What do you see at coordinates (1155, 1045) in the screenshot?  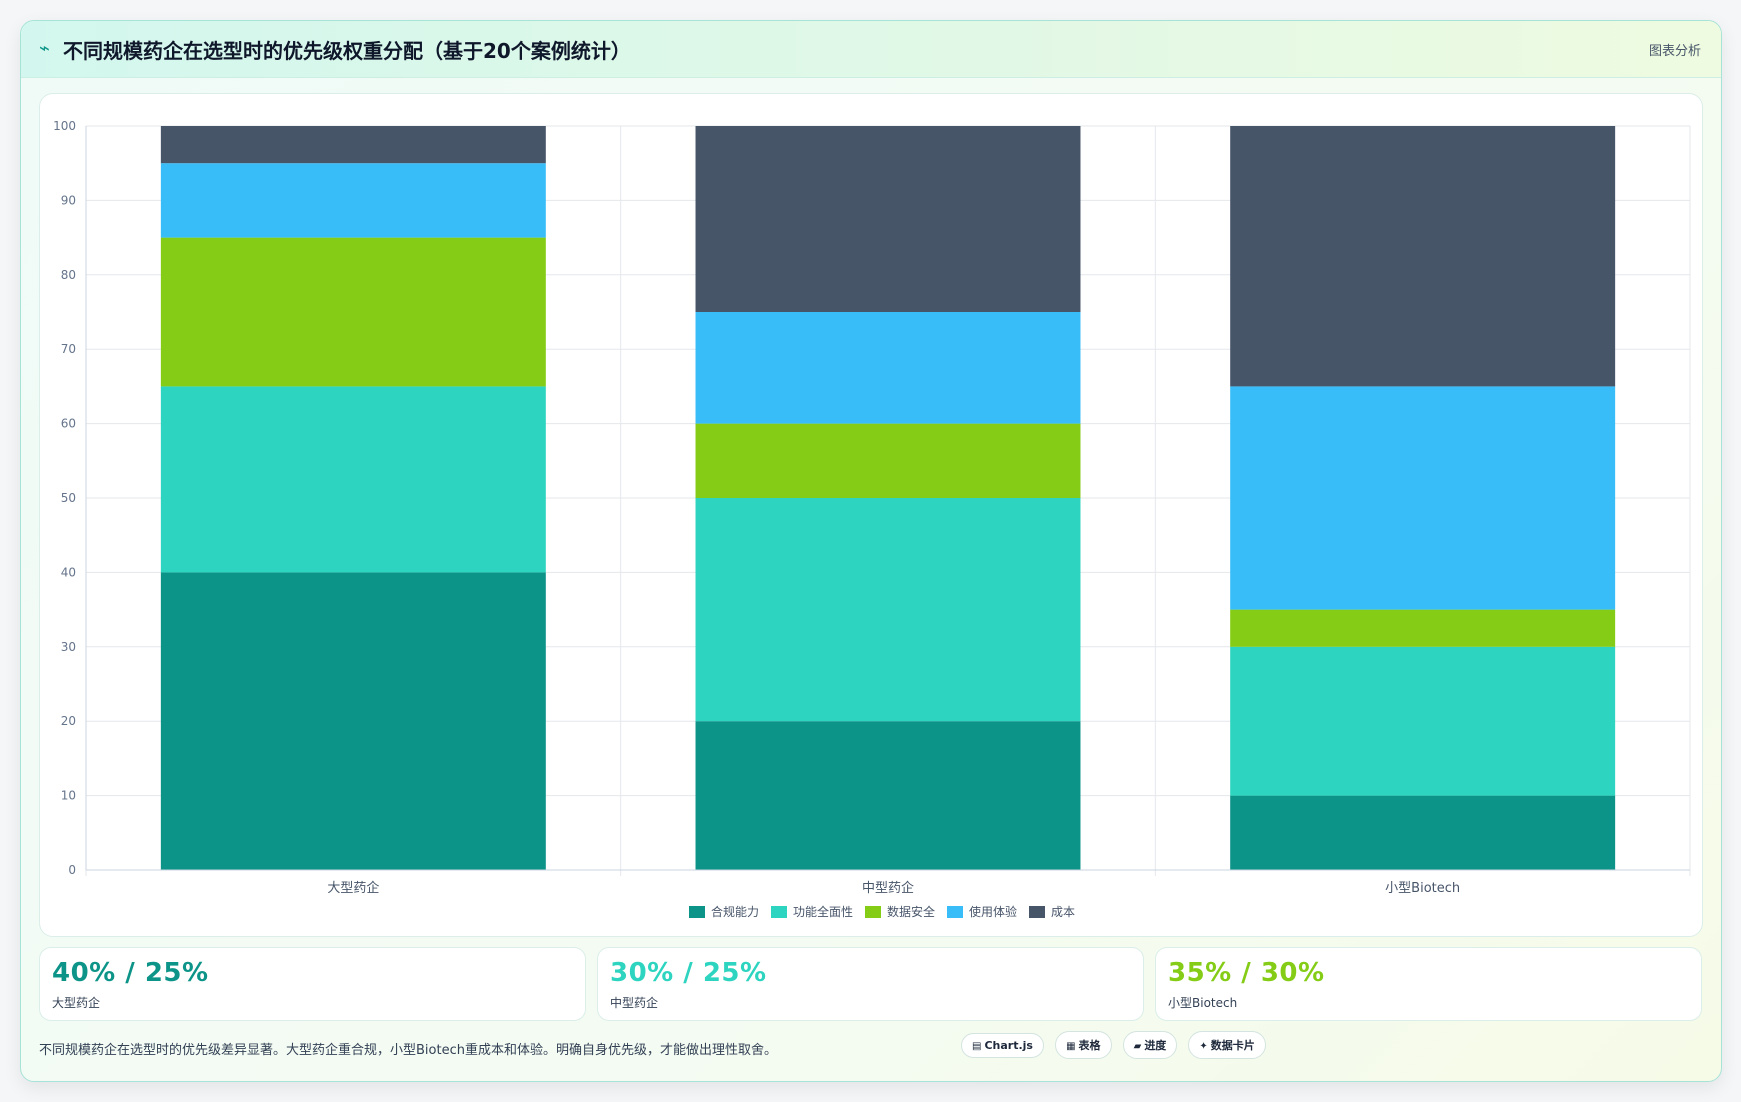 I see `chip-label: 进度` at bounding box center [1155, 1045].